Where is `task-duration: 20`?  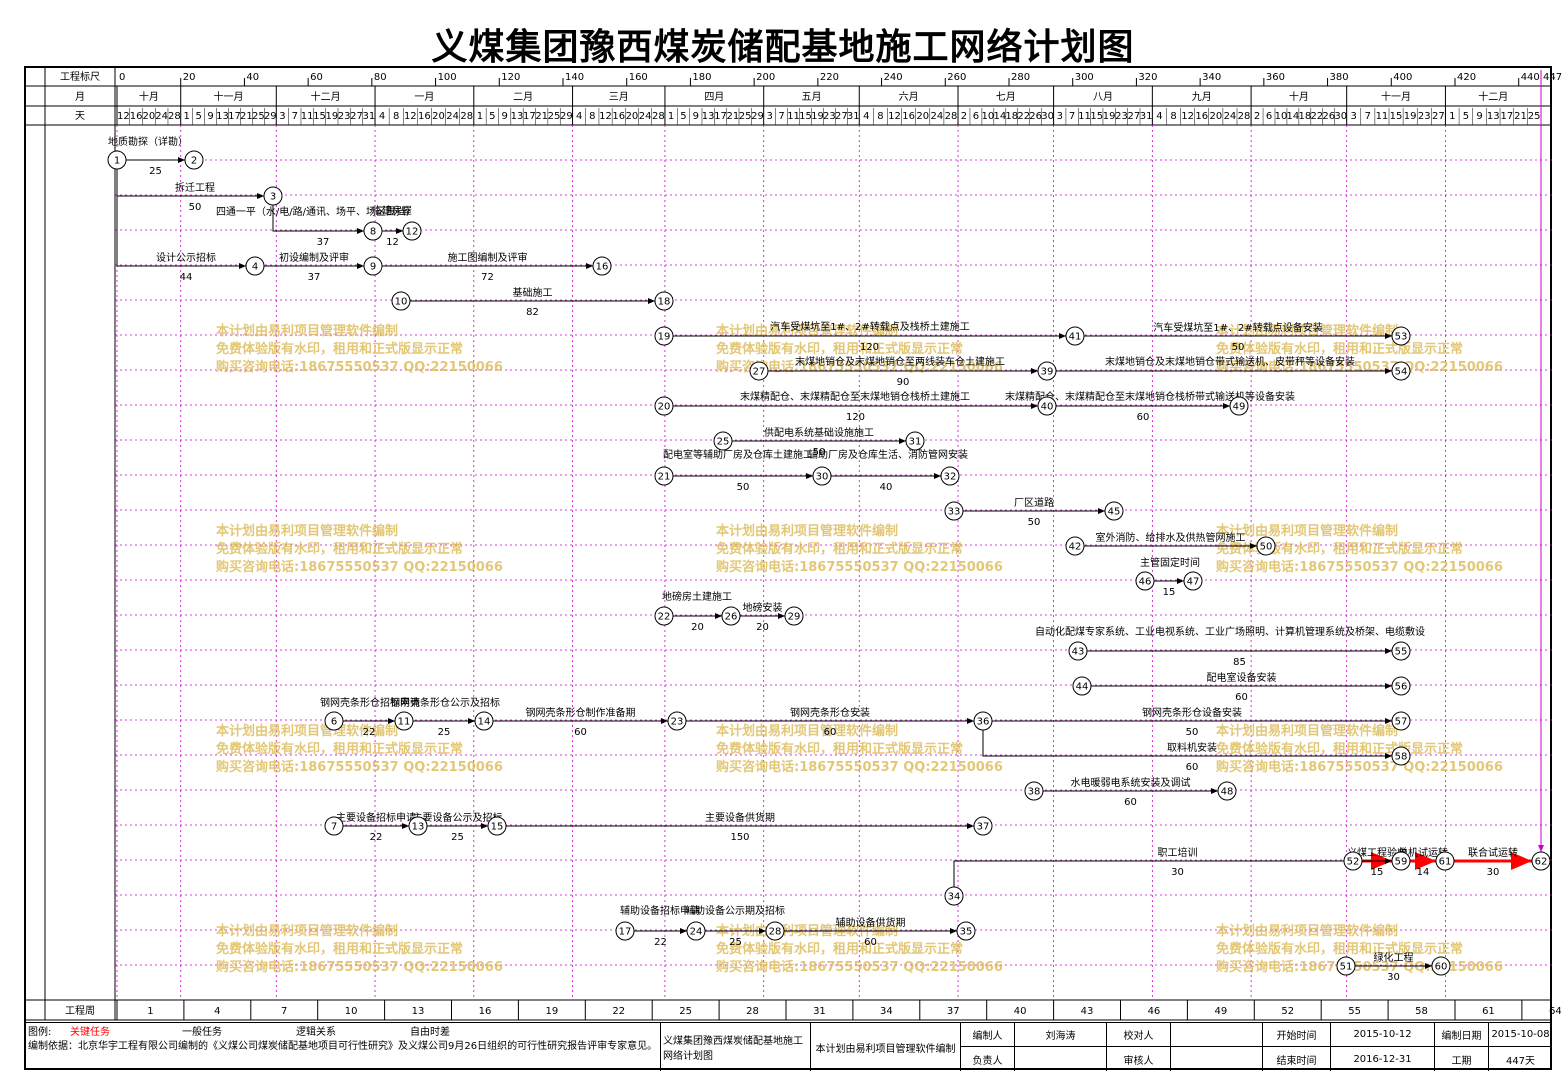 task-duration: 20 is located at coordinates (697, 627).